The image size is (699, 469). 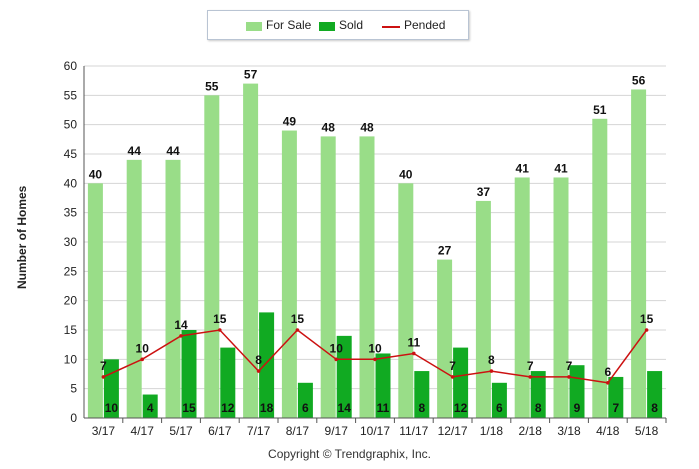 I want to click on data-label-sold: 18, so click(x=267, y=408).